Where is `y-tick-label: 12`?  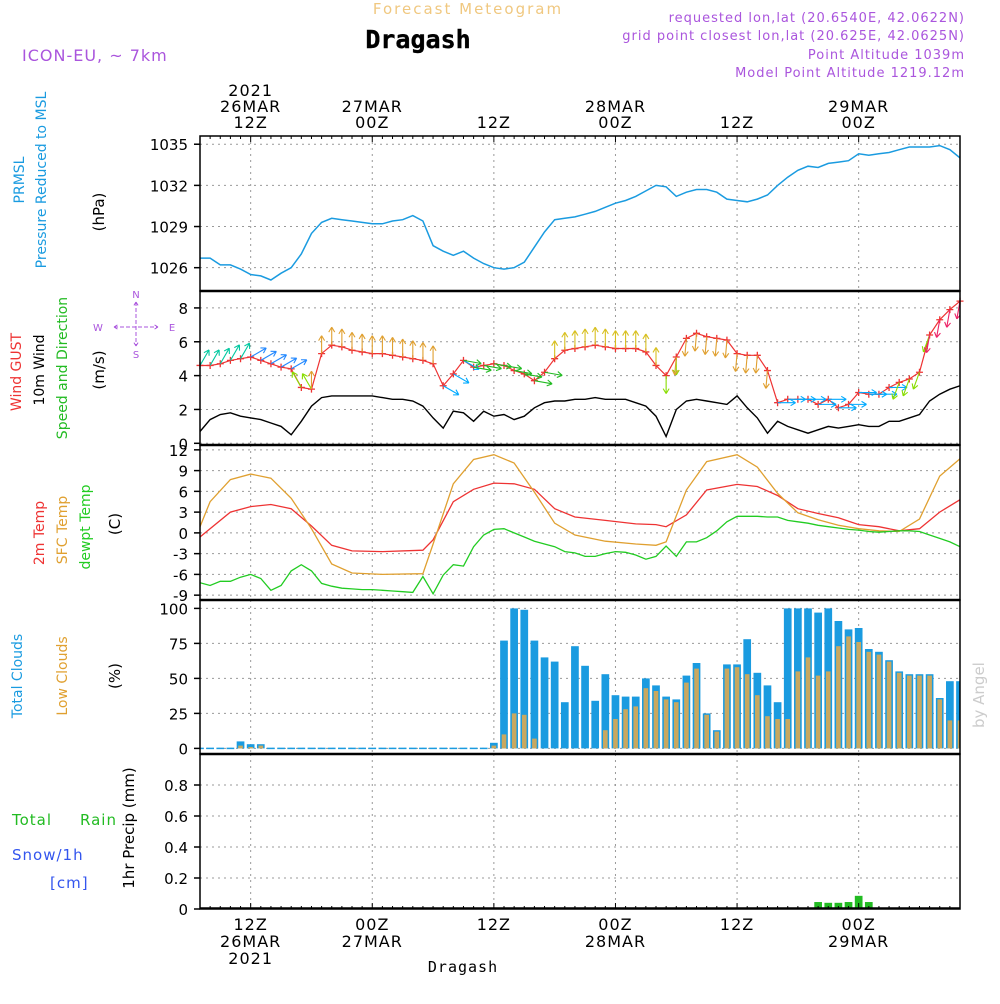
y-tick-label: 12 is located at coordinates (178, 451).